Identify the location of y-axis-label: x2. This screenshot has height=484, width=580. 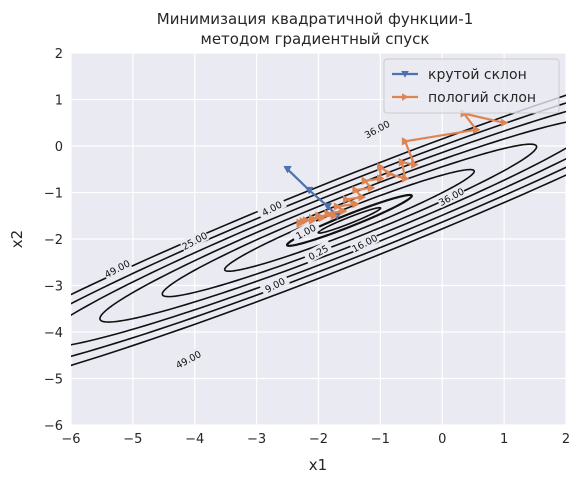
(17, 239).